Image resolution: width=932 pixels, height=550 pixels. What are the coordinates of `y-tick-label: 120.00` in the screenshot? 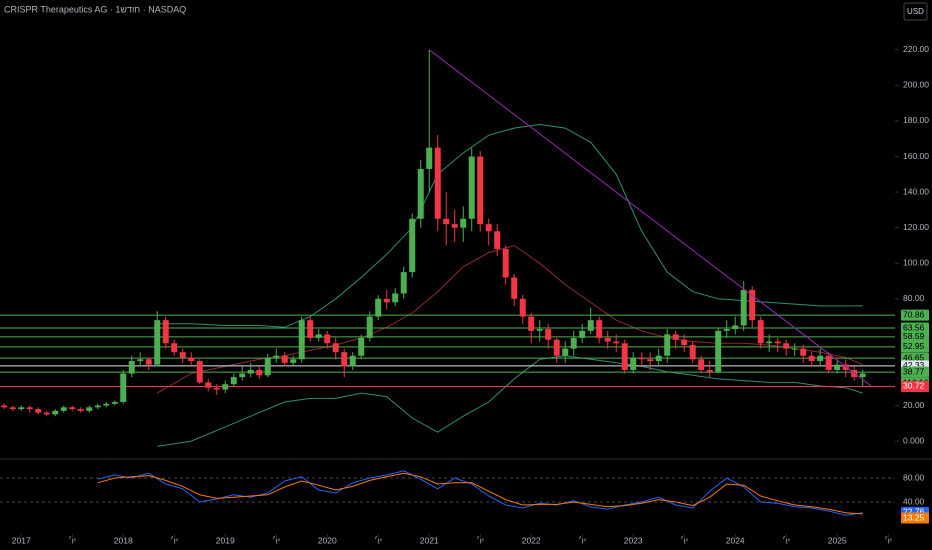 It's located at (916, 227).